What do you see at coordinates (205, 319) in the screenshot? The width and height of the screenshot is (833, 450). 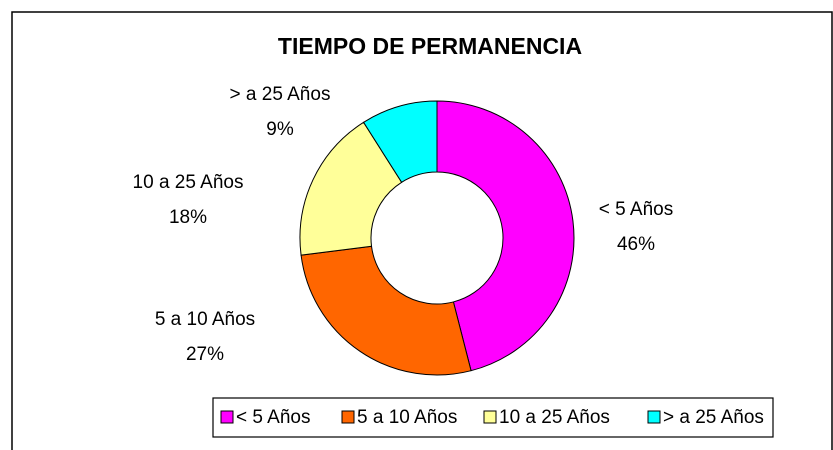 I see `slice-label: 5 a 10 Años` at bounding box center [205, 319].